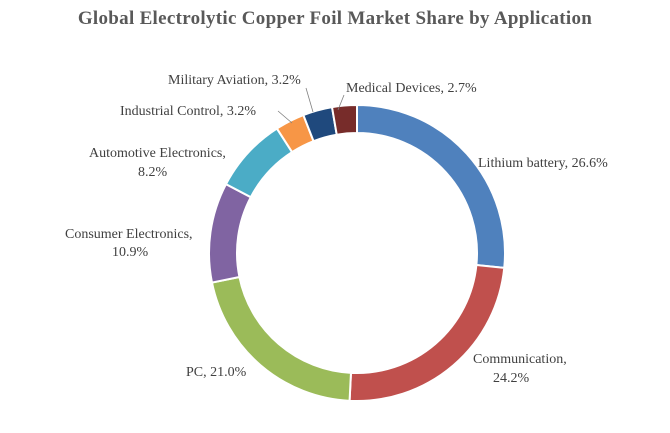 The height and width of the screenshot is (433, 670). What do you see at coordinates (511, 378) in the screenshot?
I see `slice-value-2: 24.2%` at bounding box center [511, 378].